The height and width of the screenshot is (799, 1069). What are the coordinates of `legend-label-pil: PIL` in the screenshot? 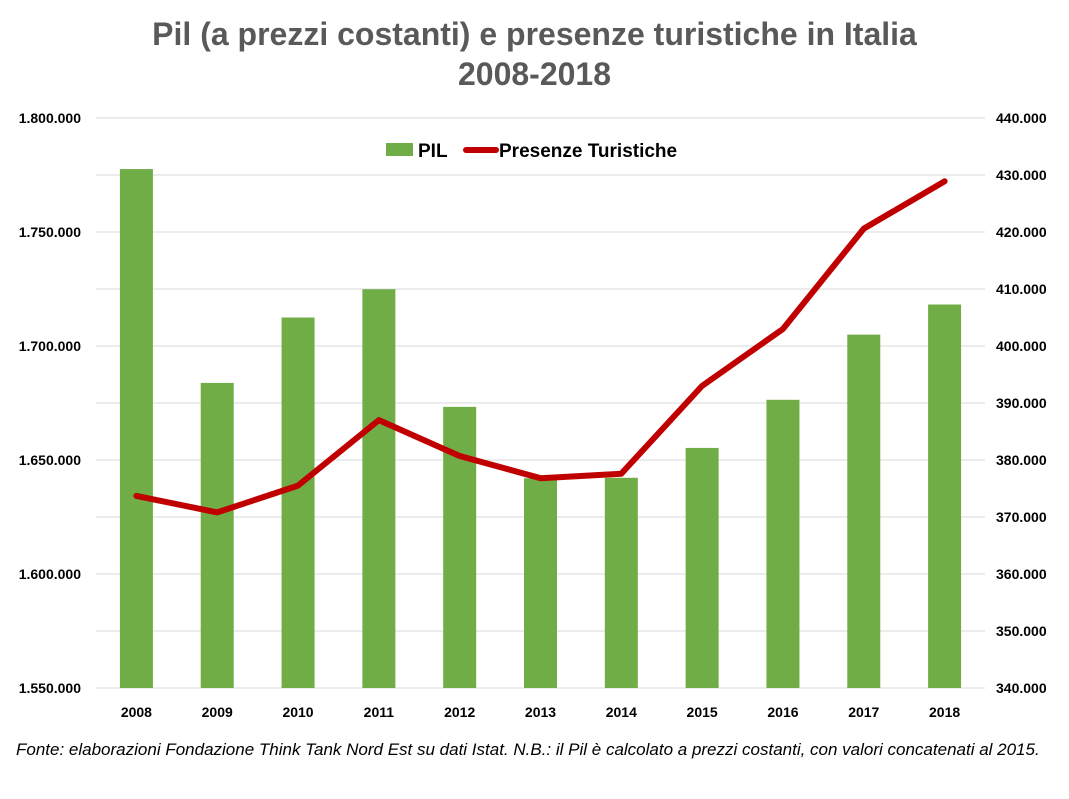 It's located at (433, 151).